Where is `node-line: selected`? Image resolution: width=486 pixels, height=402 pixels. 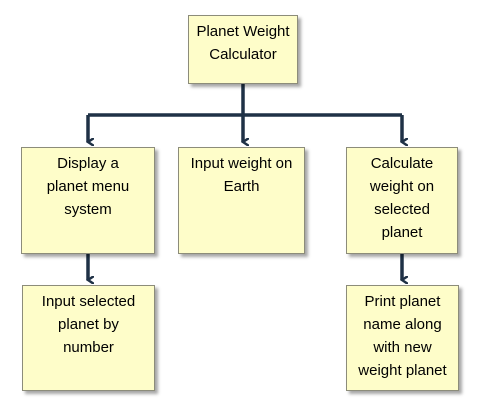 node-line: selected is located at coordinates (402, 209).